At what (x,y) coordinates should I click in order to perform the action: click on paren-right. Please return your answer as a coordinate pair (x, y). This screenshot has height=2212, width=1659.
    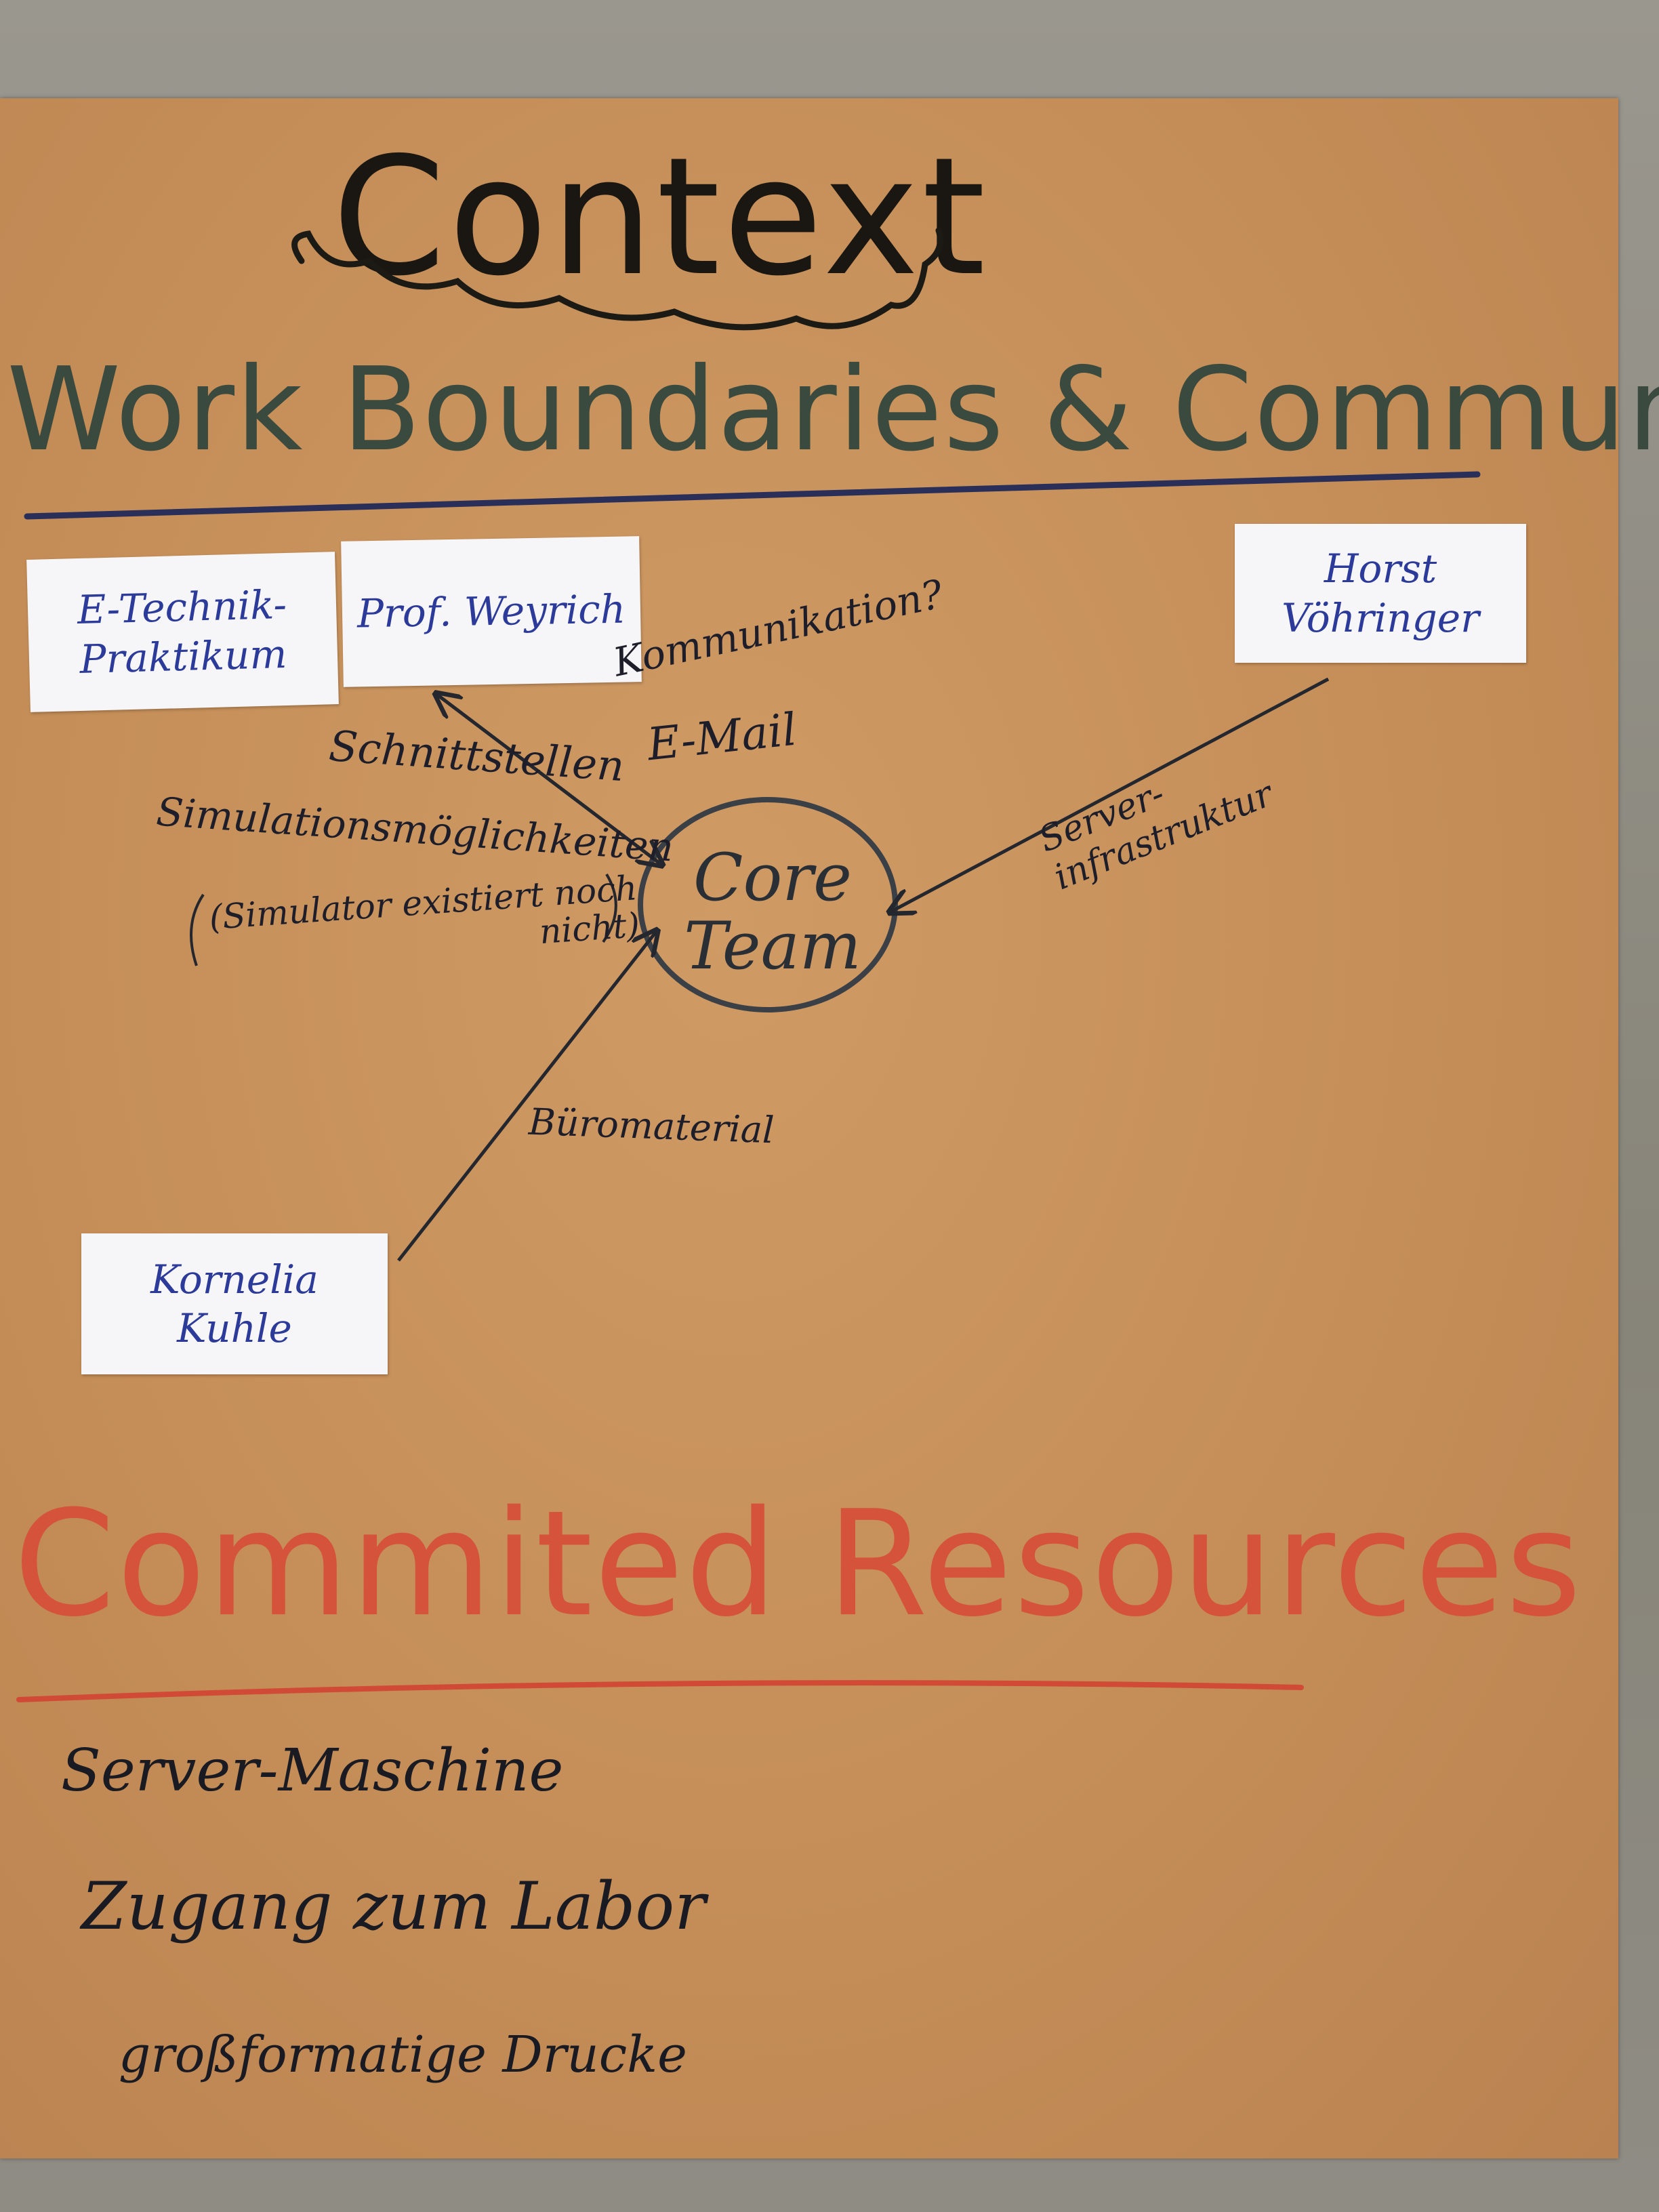
    Looking at the image, I should click on (609, 908).